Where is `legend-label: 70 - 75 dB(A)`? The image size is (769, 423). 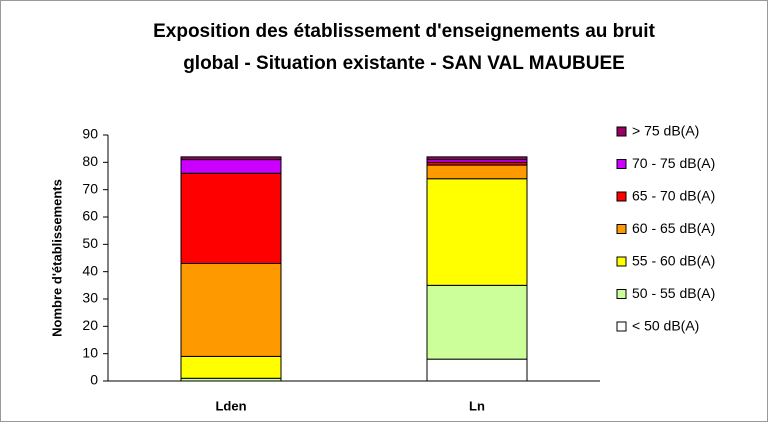
legend-label: 70 - 75 dB(A) is located at coordinates (673, 163).